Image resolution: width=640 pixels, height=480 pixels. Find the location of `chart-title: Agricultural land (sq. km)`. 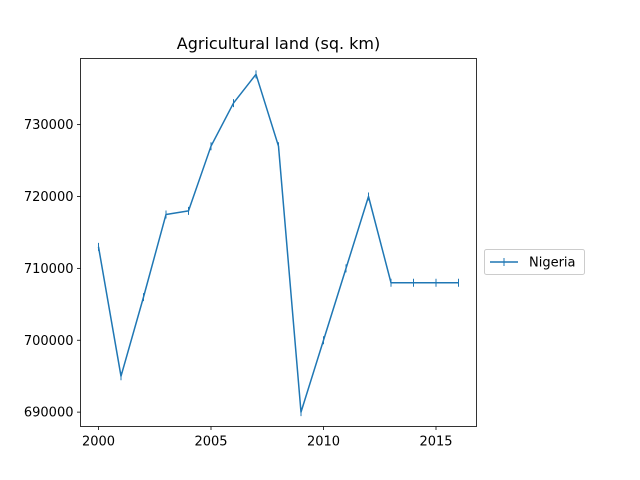

chart-title: Agricultural land (sq. km) is located at coordinates (278, 43).